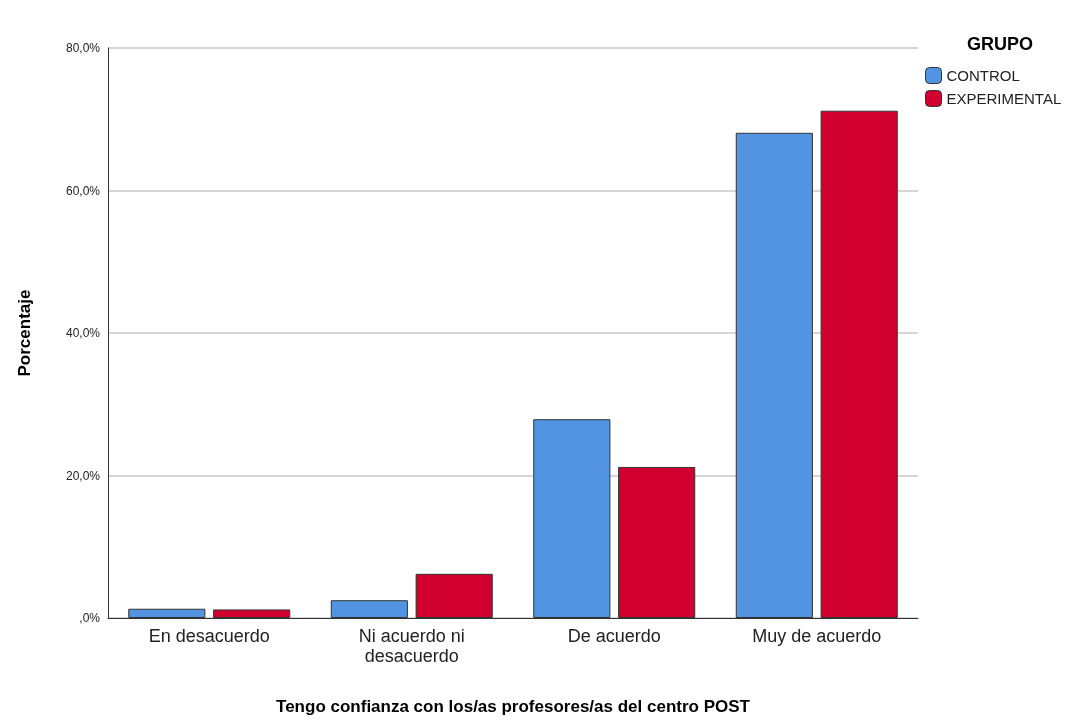 The width and height of the screenshot is (1092, 725). Describe the element at coordinates (24, 333) in the screenshot. I see `y-axis-title: Porcentaje` at that location.